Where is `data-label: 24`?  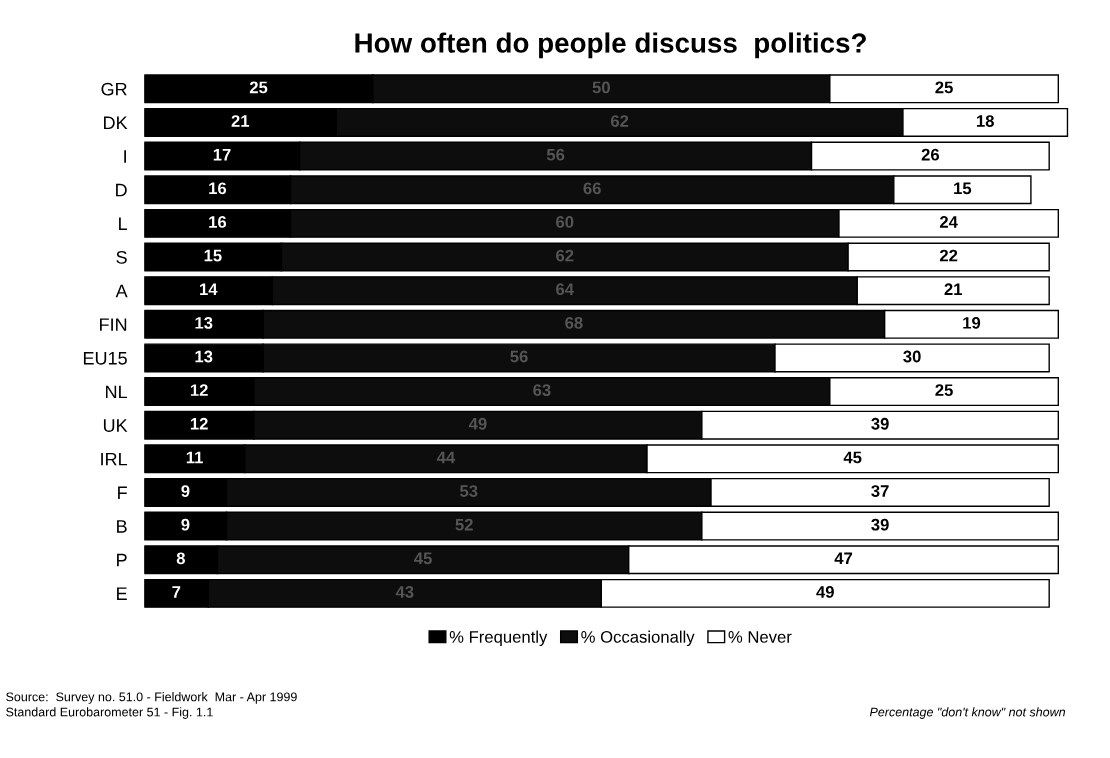
data-label: 24 is located at coordinates (948, 222).